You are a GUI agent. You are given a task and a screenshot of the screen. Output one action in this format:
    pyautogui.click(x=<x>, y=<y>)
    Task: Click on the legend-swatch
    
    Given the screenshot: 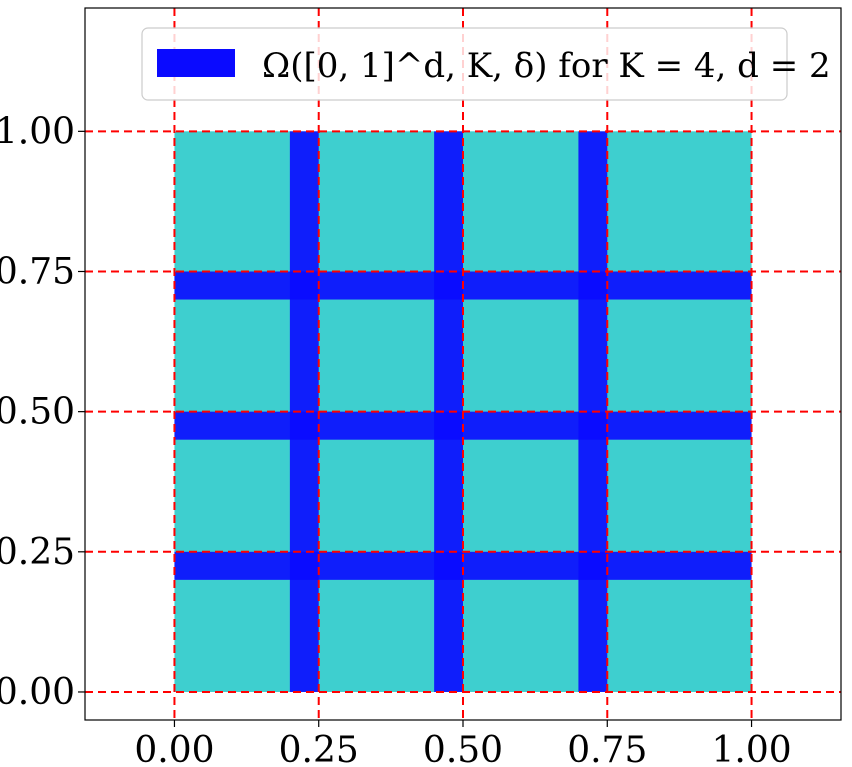 What is the action you would take?
    pyautogui.click(x=196, y=63)
    